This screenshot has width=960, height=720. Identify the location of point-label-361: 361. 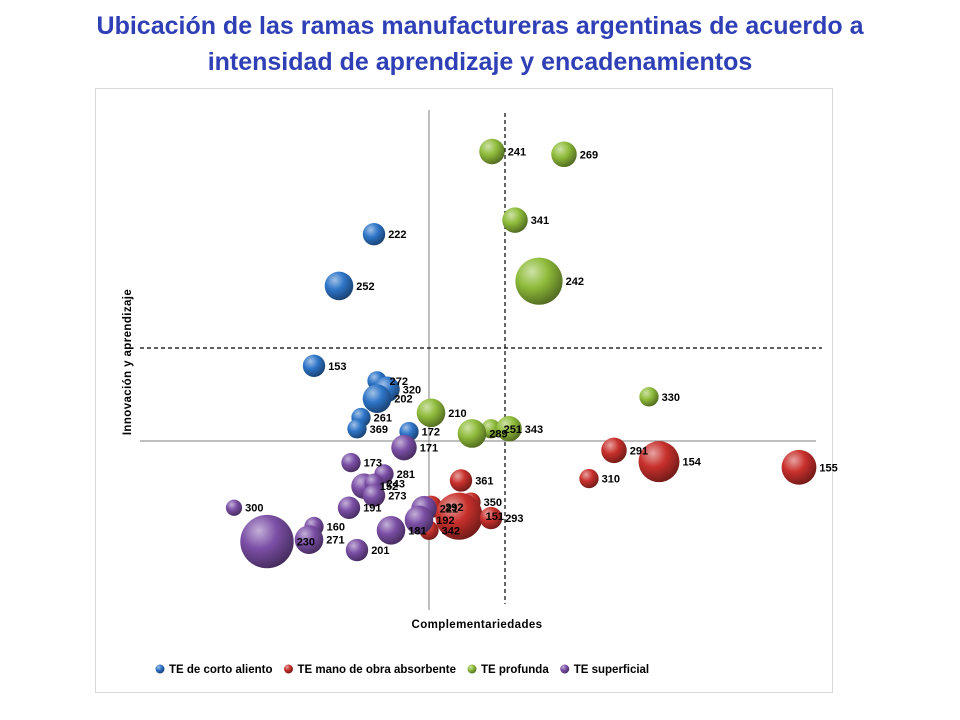
(484, 481).